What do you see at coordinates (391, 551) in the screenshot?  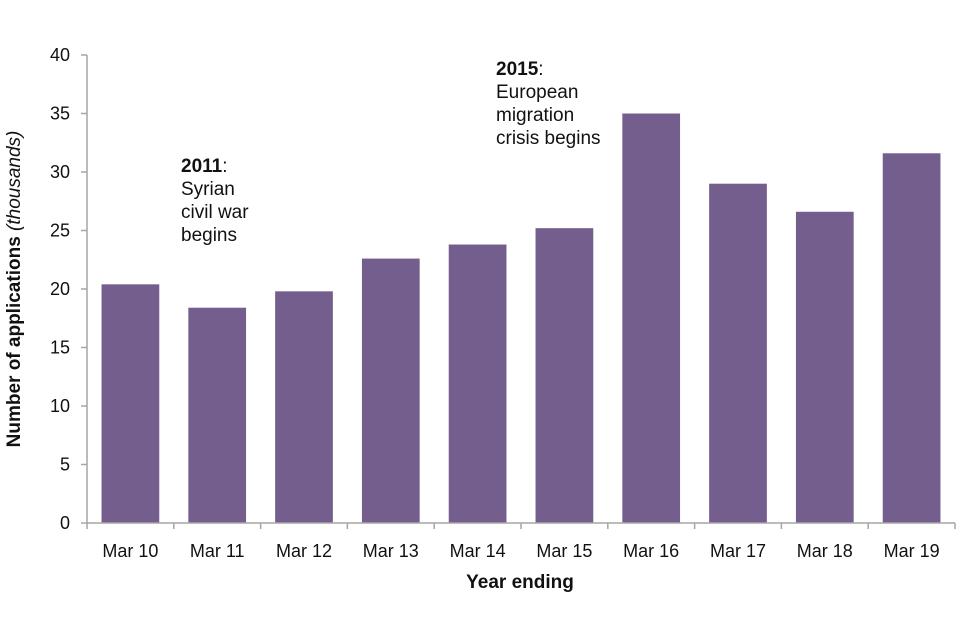 I see `x-tick-label: Mar 13` at bounding box center [391, 551].